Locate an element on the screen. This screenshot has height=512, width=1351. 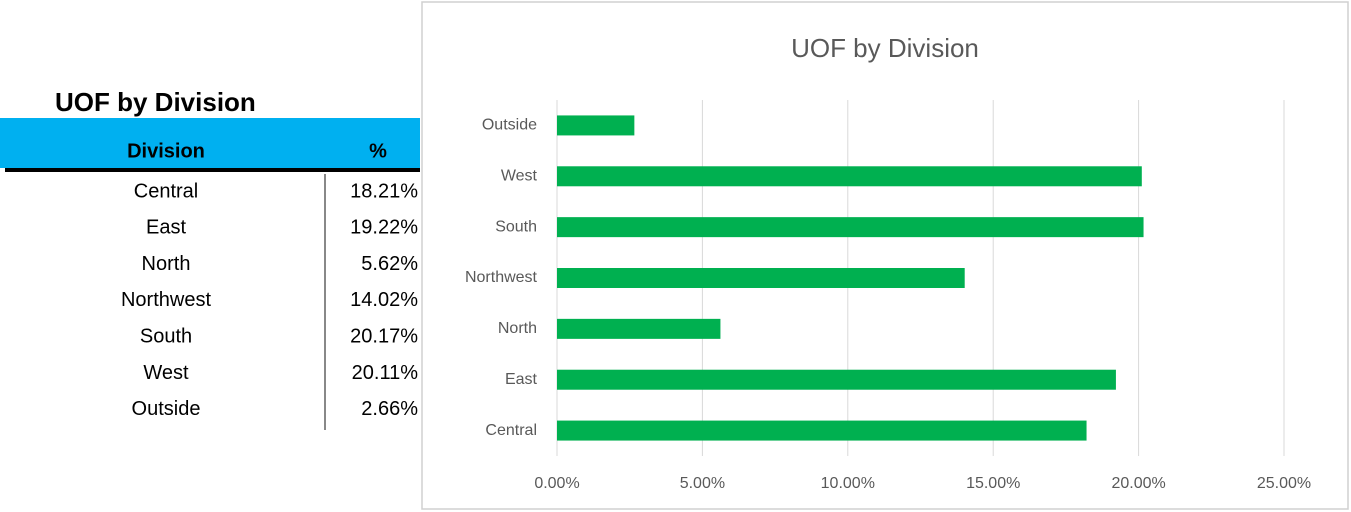
x-tick-label: 5.00% is located at coordinates (702, 483).